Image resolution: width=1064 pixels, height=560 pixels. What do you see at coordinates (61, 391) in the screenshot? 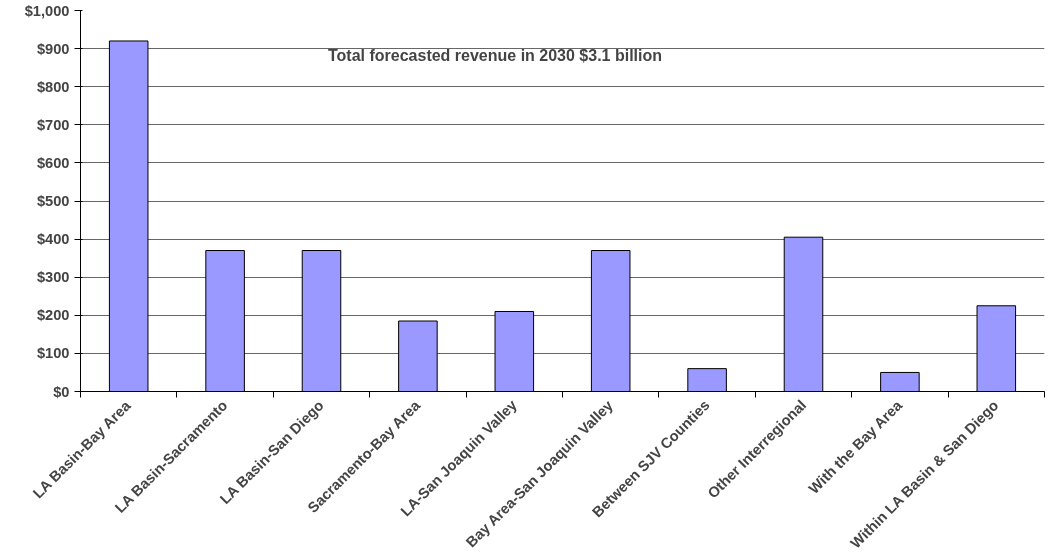
I see `y-tick-label: $0` at bounding box center [61, 391].